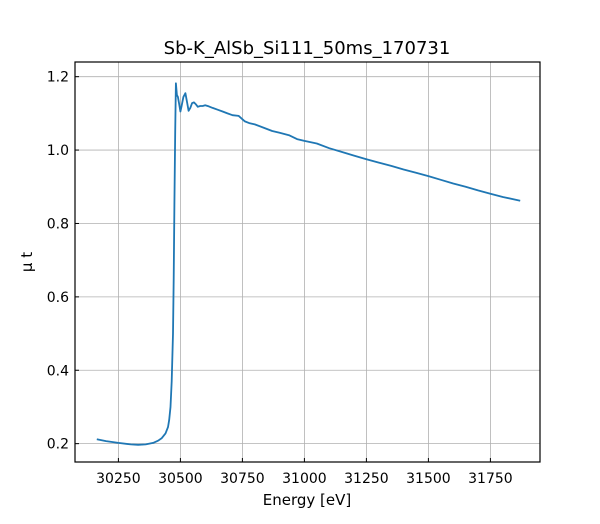  I want to click on y-tick-label: 0.2, so click(58, 445).